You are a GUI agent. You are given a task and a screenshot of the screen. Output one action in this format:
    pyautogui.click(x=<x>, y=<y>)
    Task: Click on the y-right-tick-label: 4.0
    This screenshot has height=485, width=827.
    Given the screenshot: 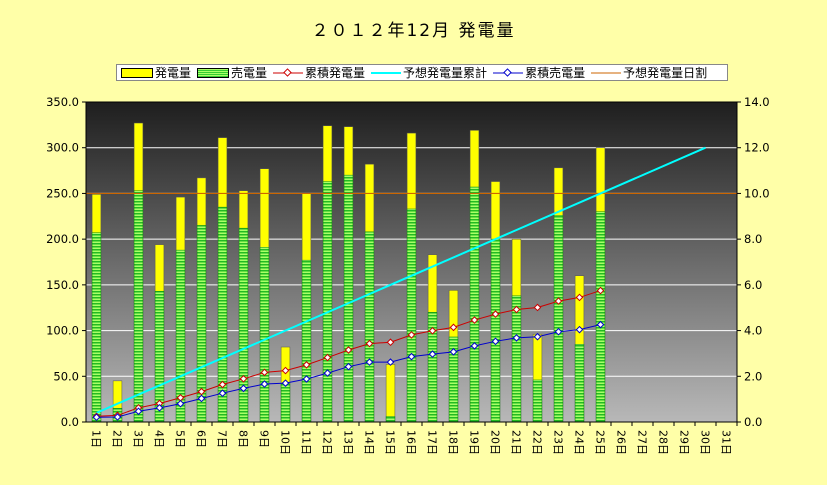 What is the action you would take?
    pyautogui.click(x=753, y=331)
    